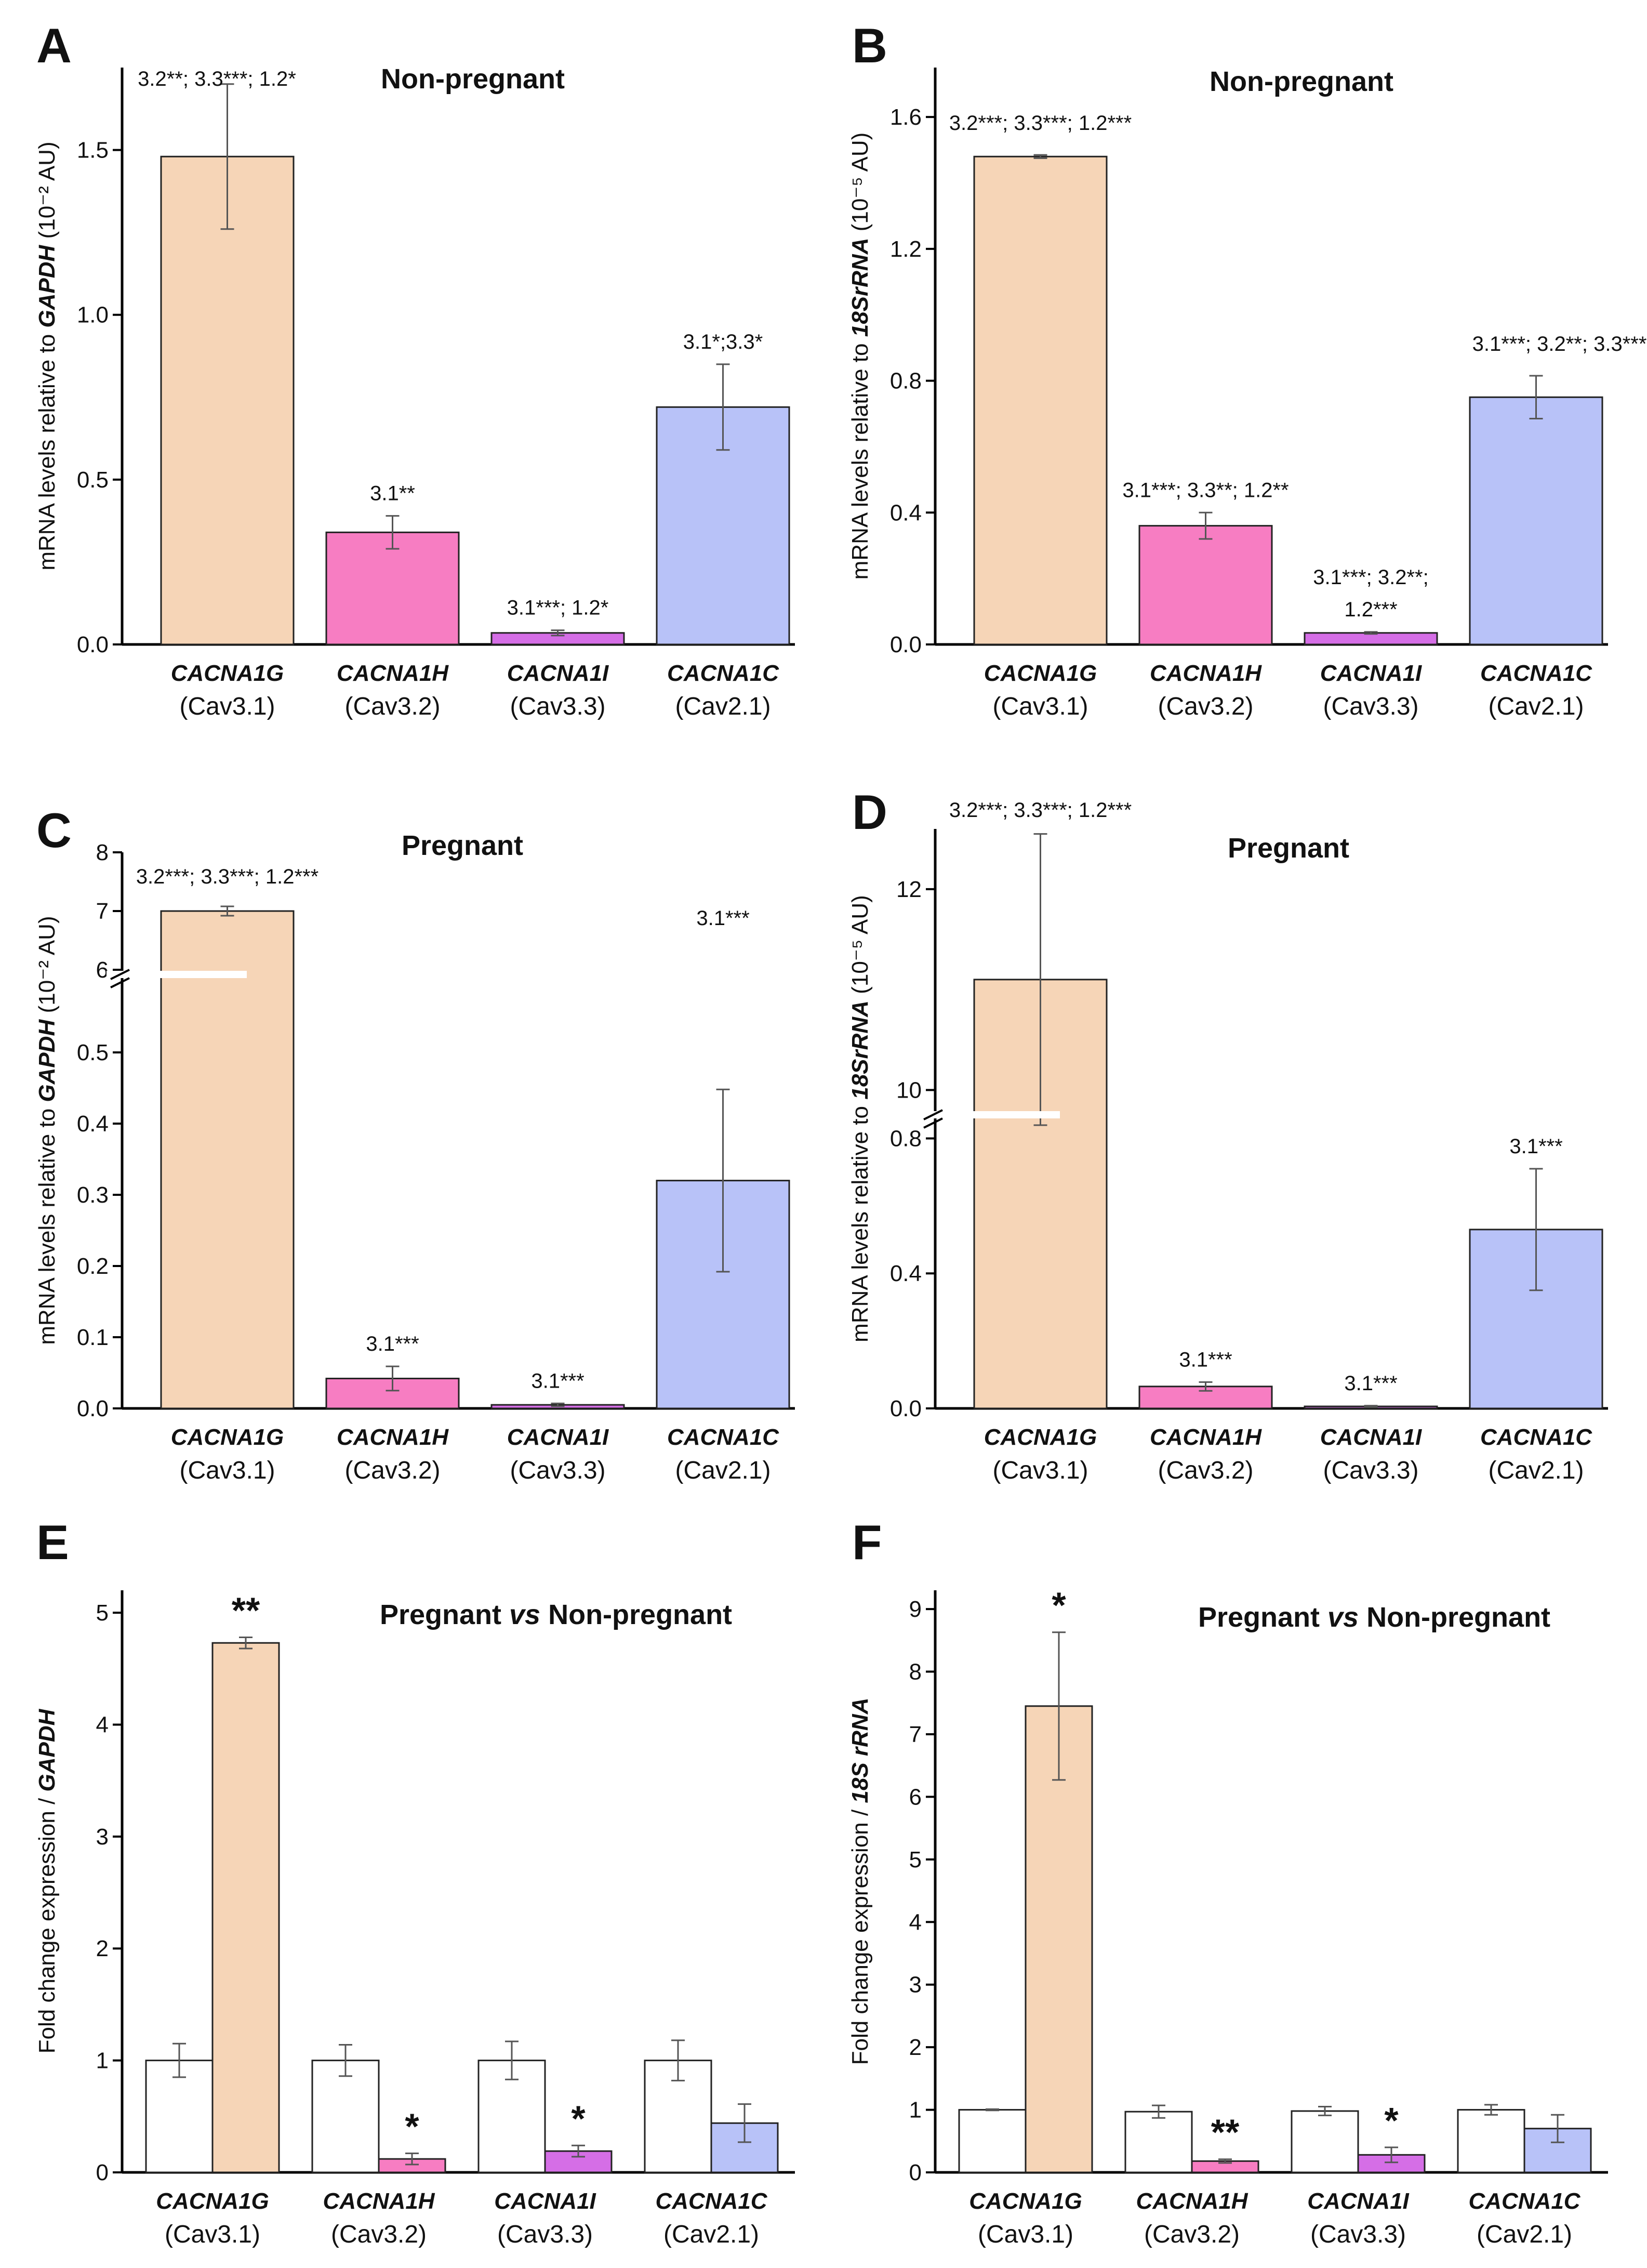 The image size is (1647, 2268). Describe the element at coordinates (120, 982) in the screenshot. I see `axis-break-mark` at that location.